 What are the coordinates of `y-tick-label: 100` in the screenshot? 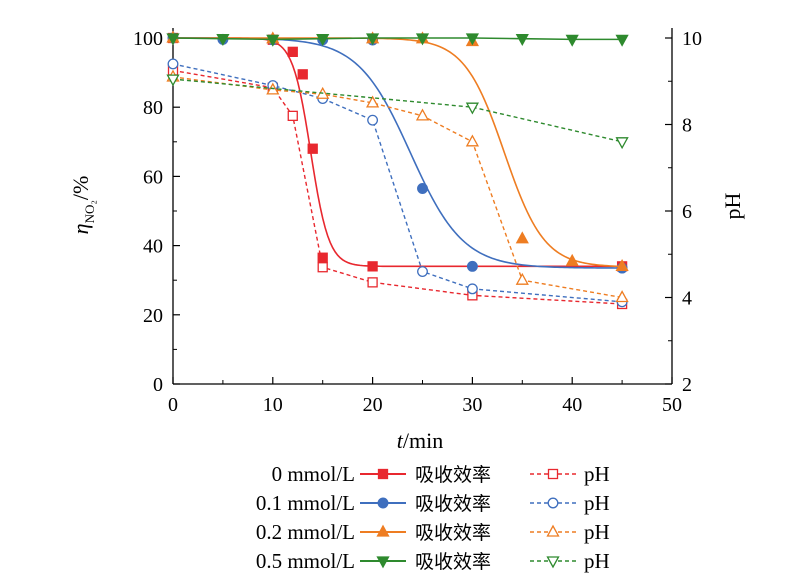 It's located at (148, 39).